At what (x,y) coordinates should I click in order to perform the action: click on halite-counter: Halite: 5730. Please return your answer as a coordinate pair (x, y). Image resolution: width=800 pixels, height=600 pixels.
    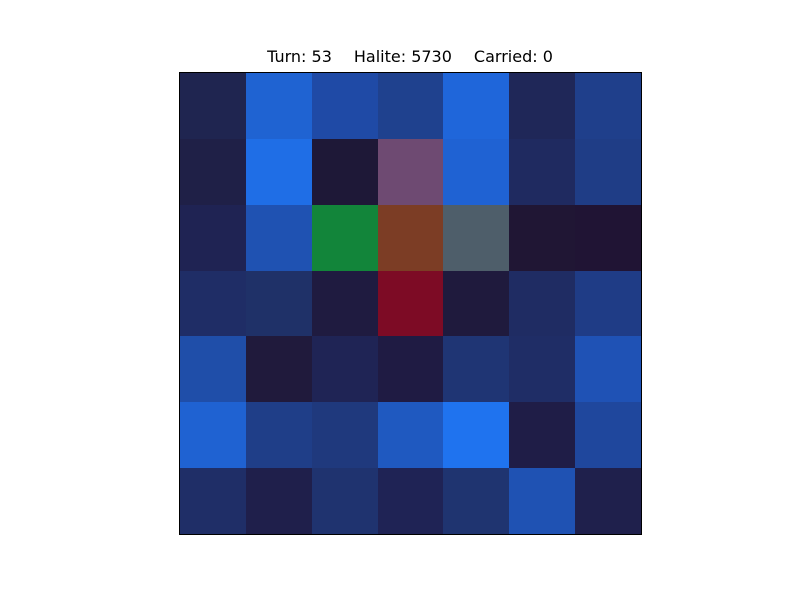
    Looking at the image, I should click on (402, 56).